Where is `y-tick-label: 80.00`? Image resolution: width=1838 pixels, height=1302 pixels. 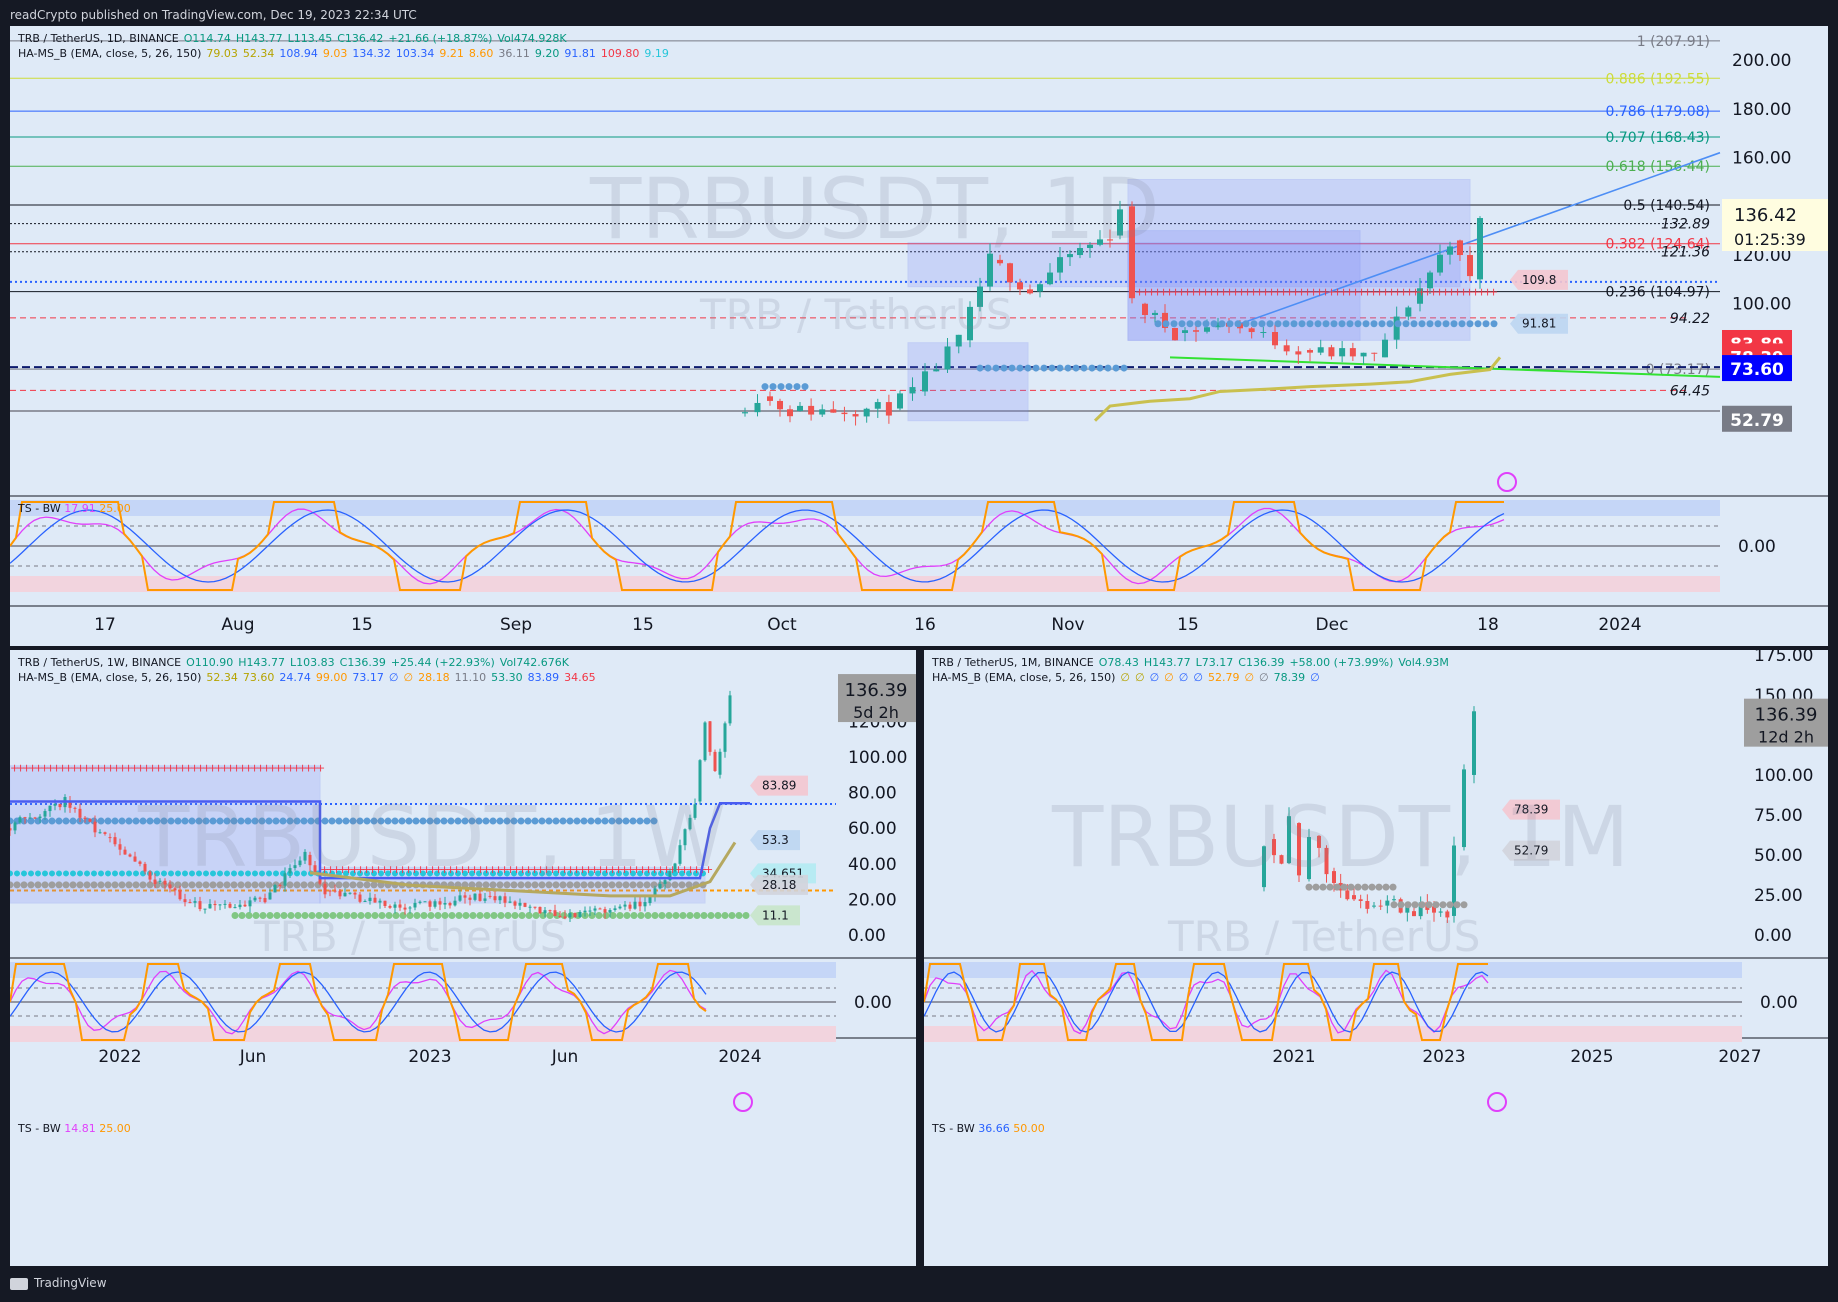 y-tick-label: 80.00 is located at coordinates (872, 794).